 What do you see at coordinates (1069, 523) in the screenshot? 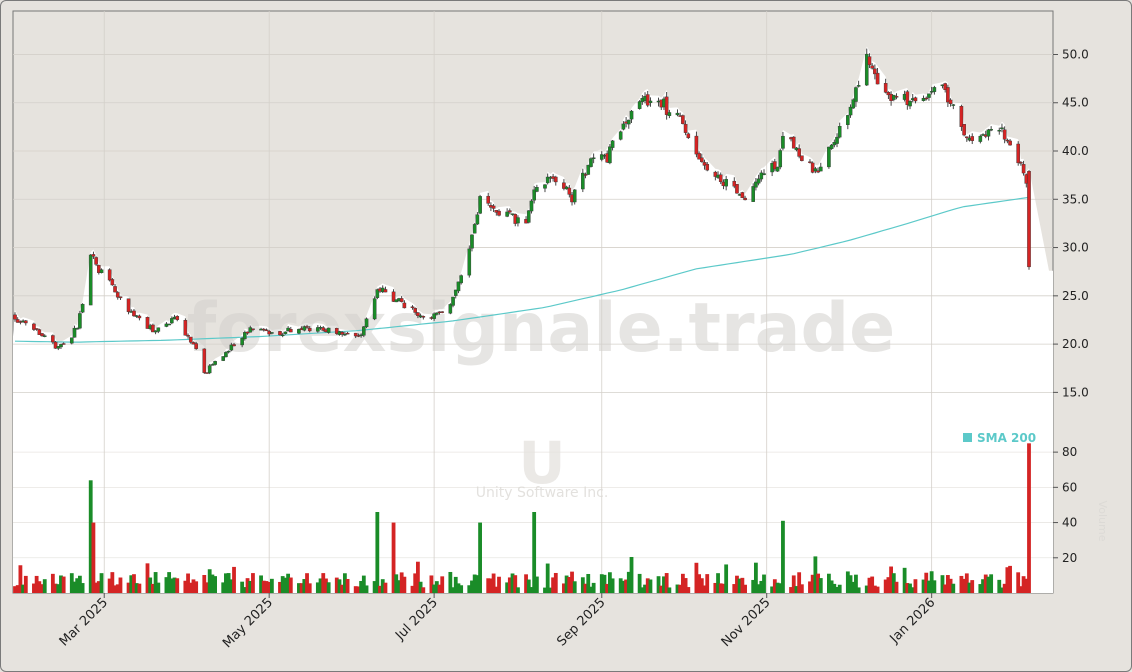
I see `volume-tick-label: 40` at bounding box center [1069, 523].